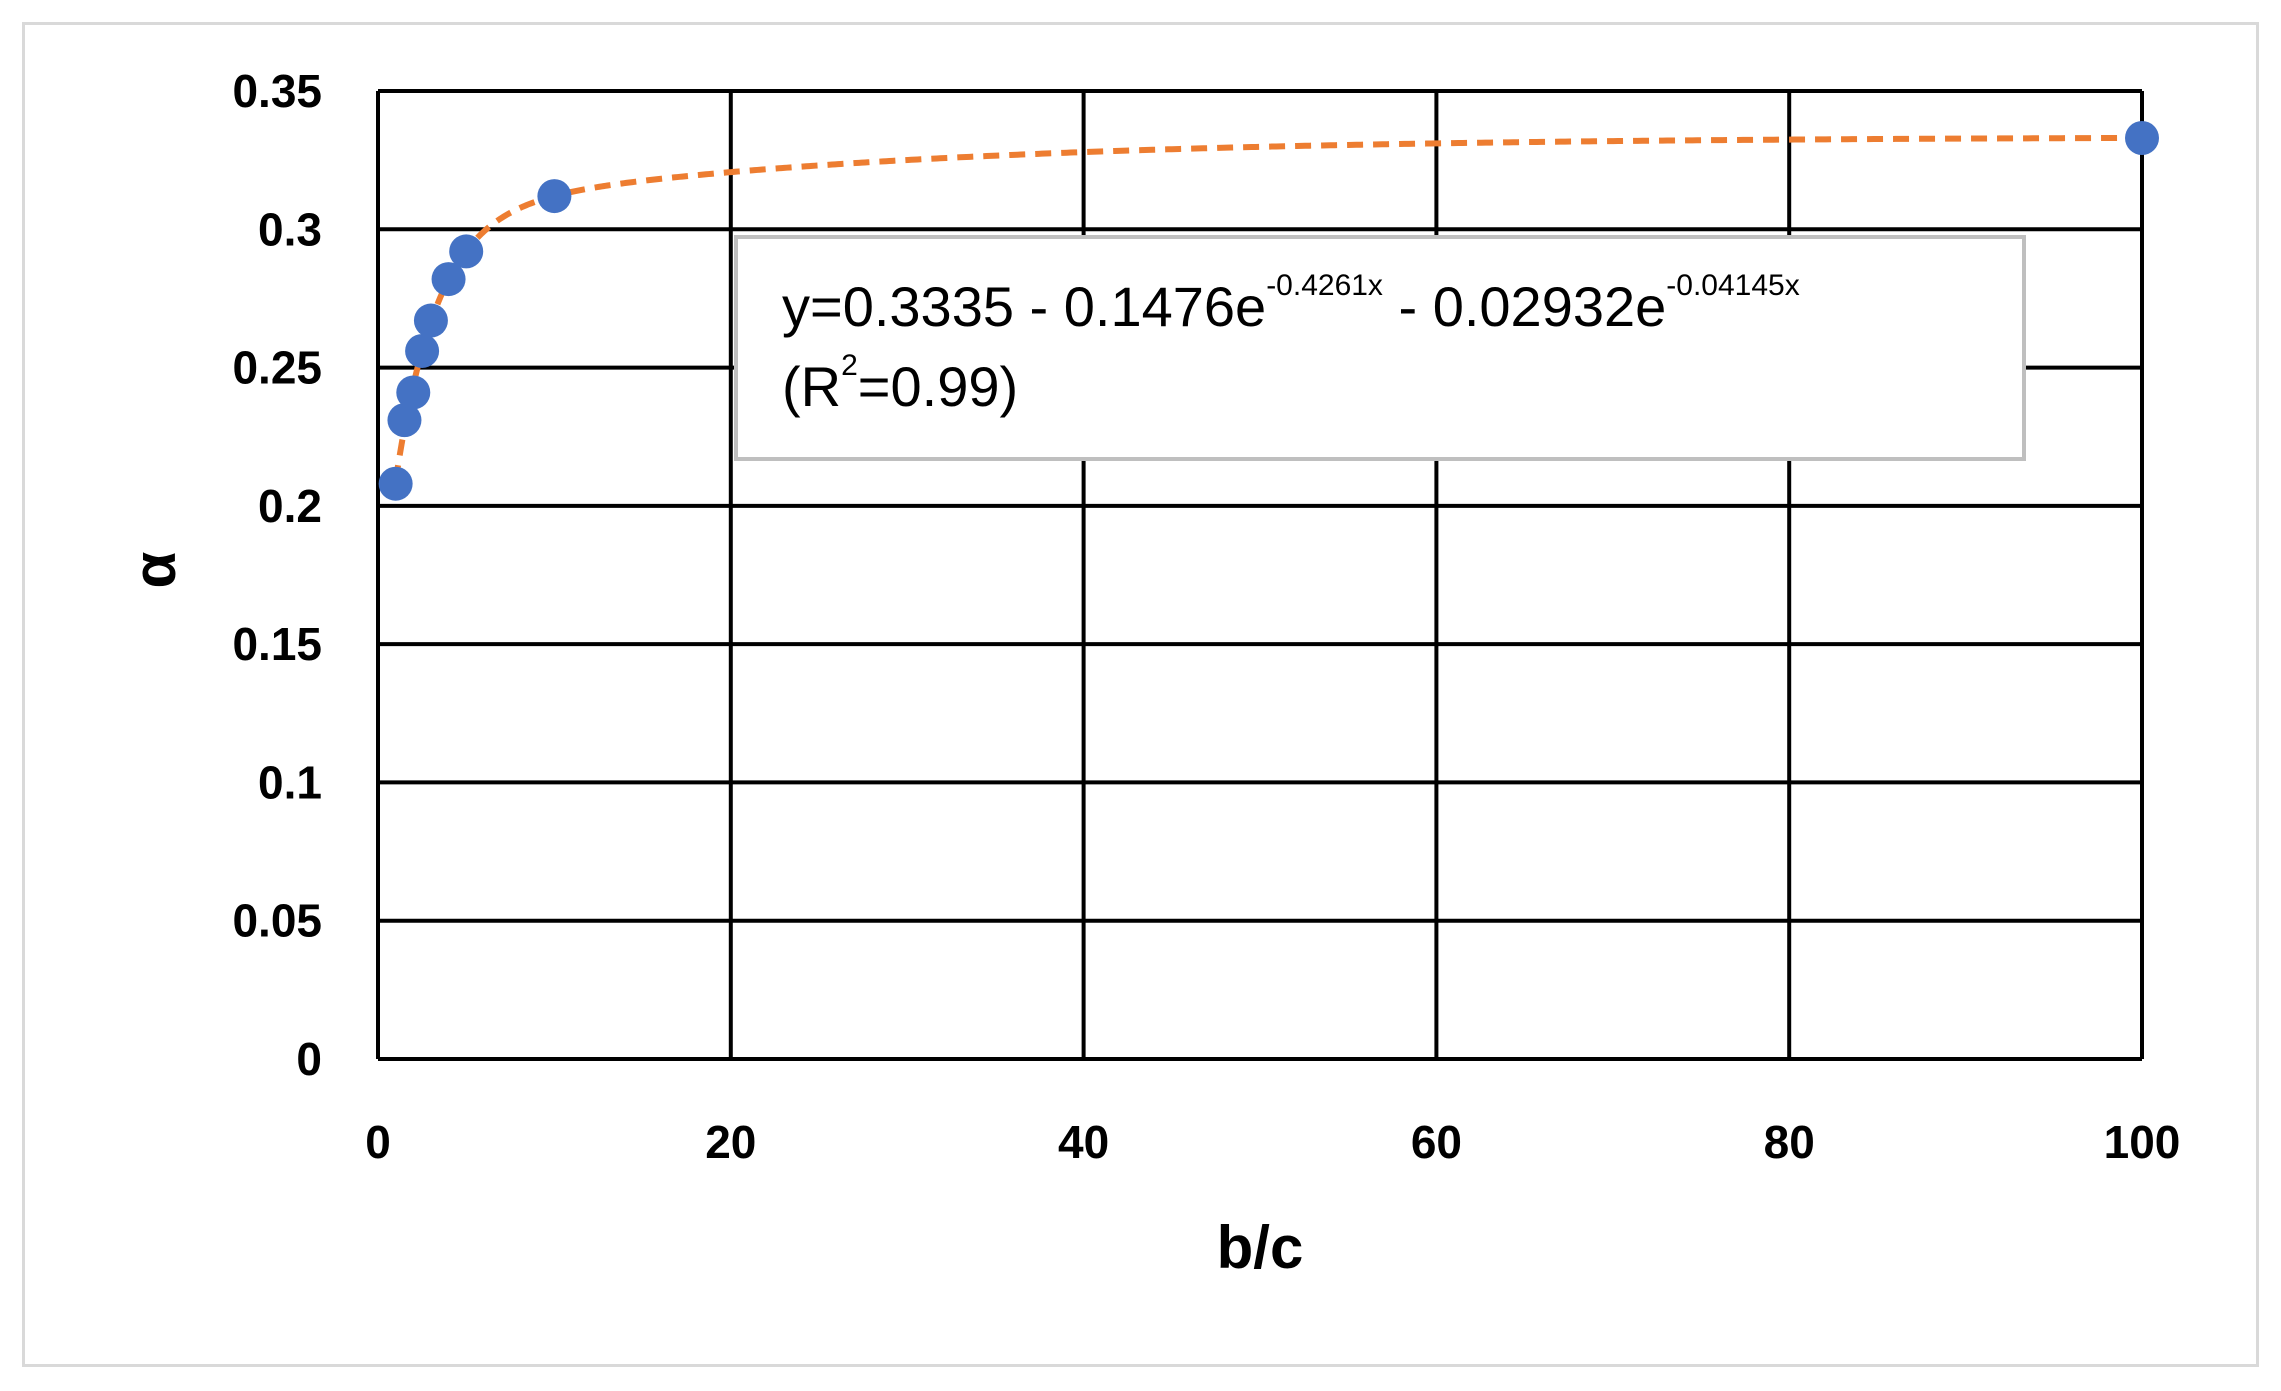 This screenshot has height=1391, width=2281. Describe the element at coordinates (1524, 306) in the screenshot. I see `equation-middle: - 0.02932e` at that location.